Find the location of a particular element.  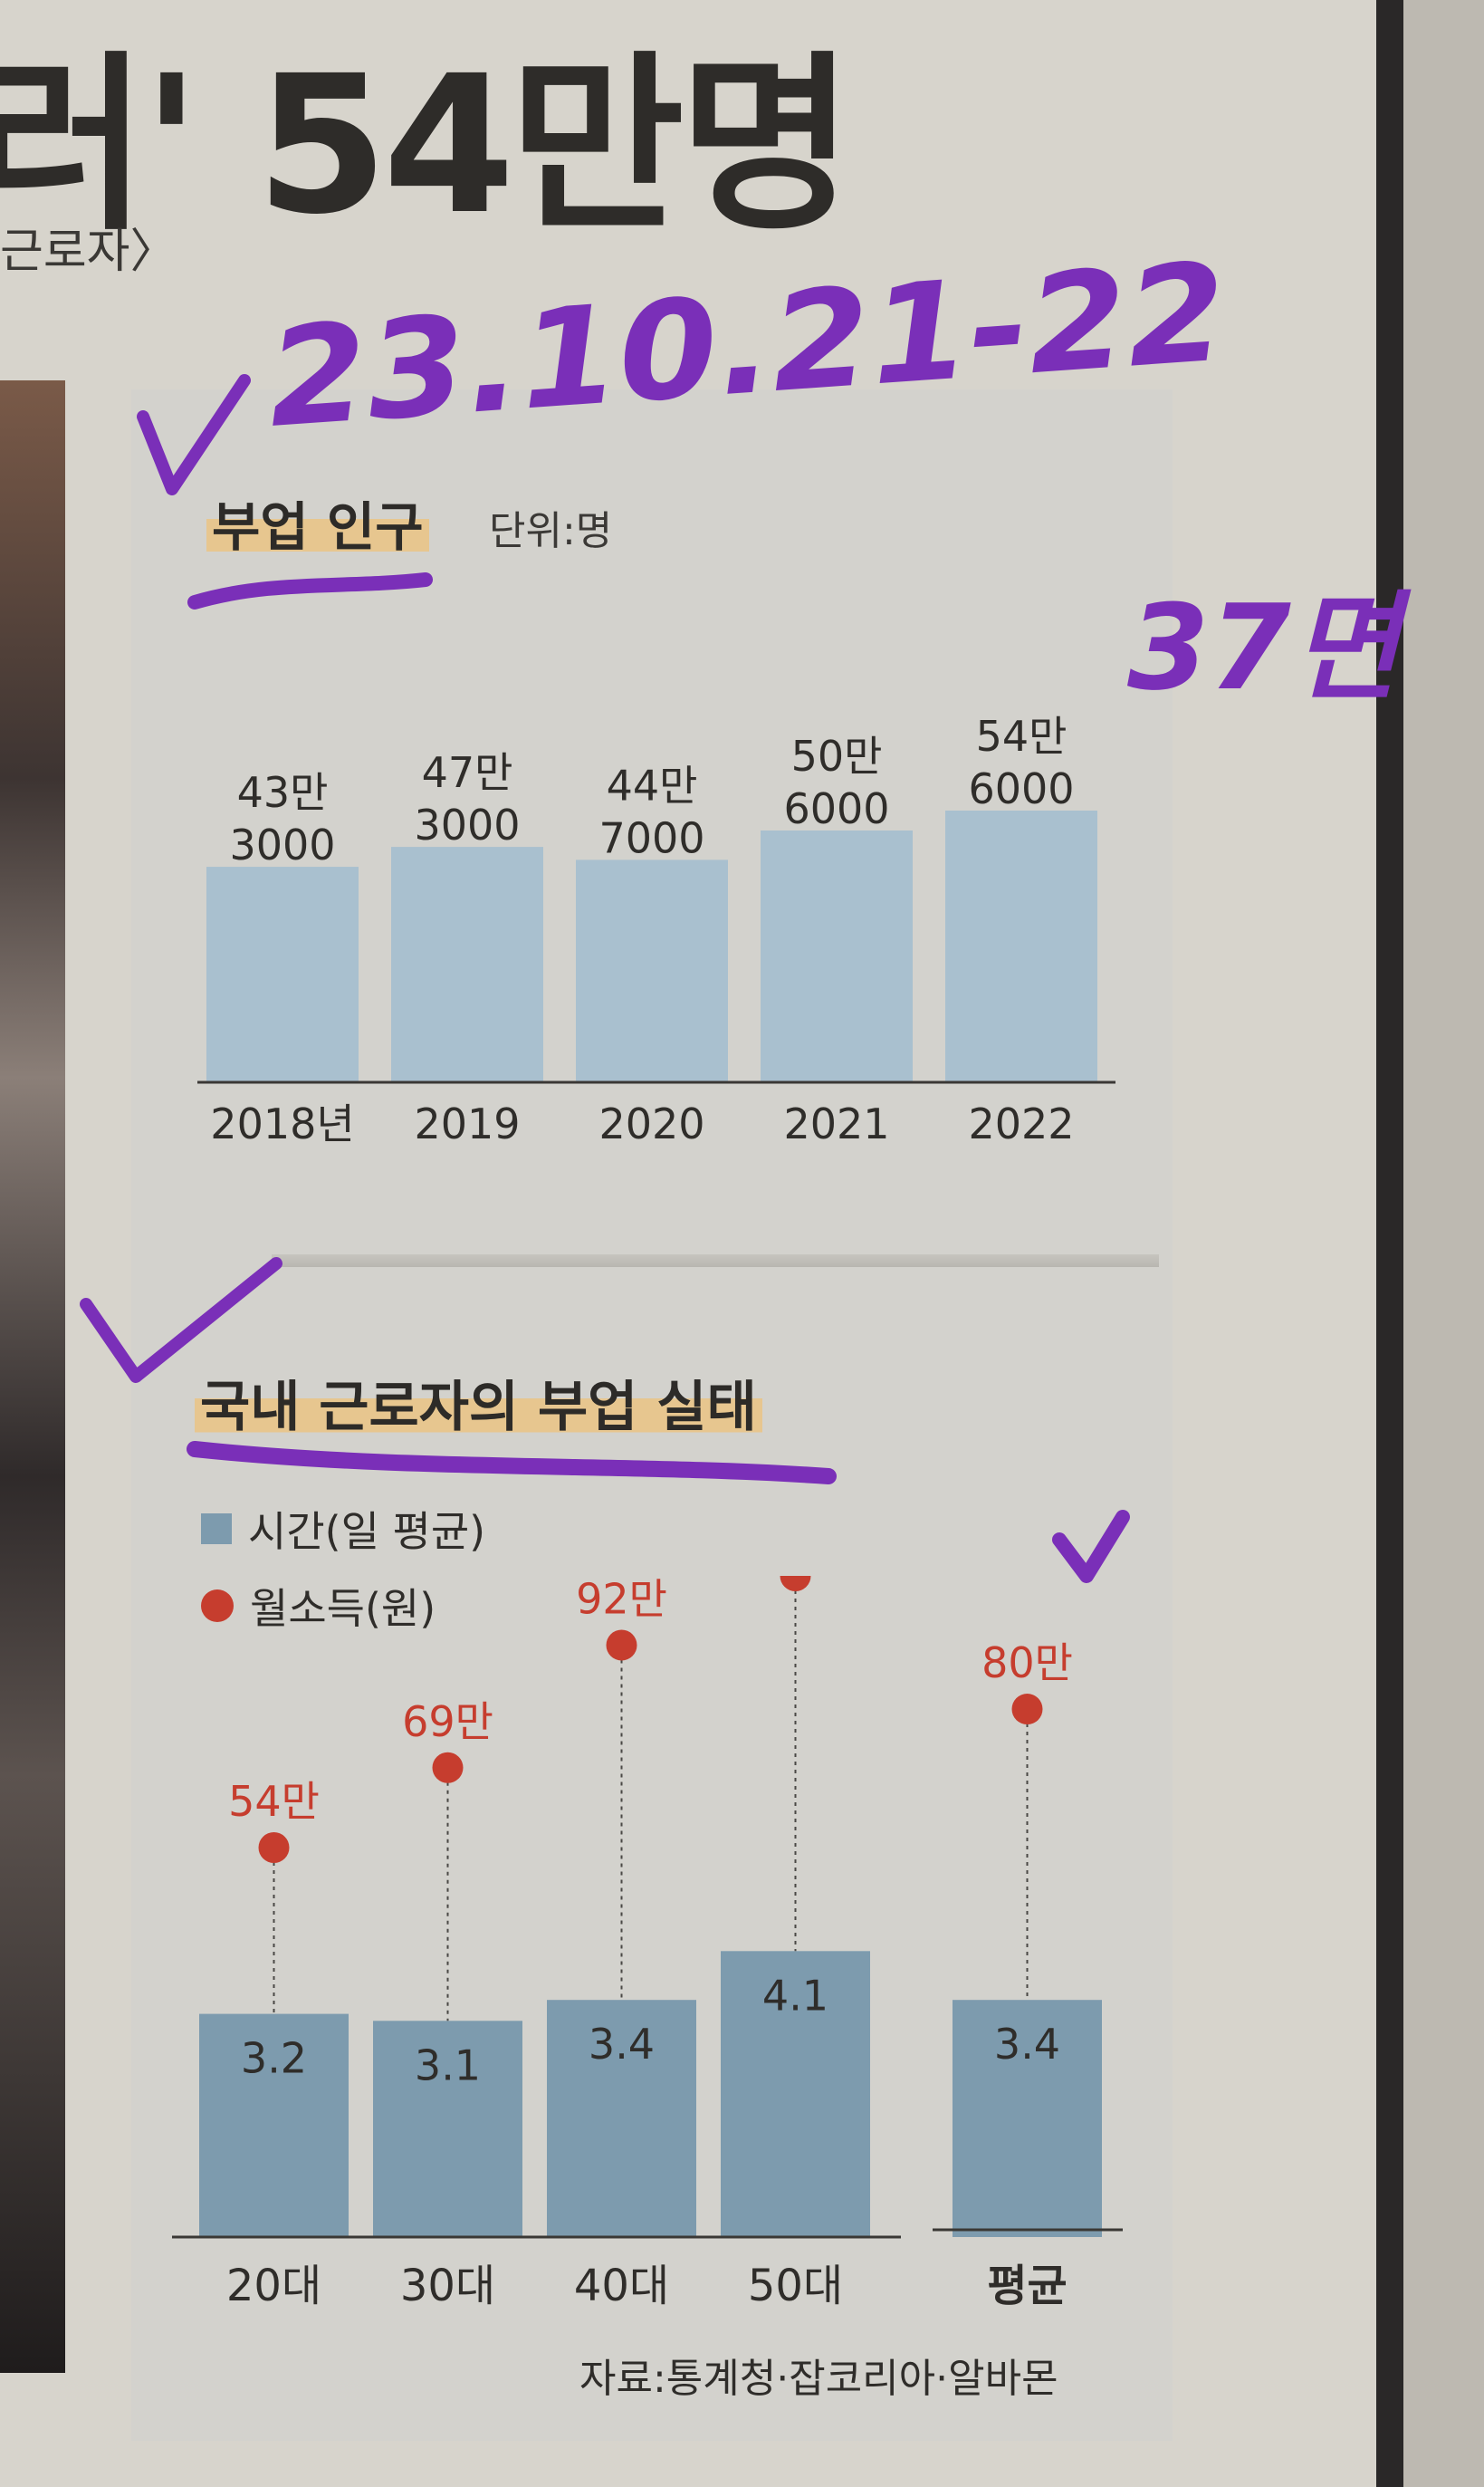

chart1-x-tick: 2022 is located at coordinates (1021, 1124).